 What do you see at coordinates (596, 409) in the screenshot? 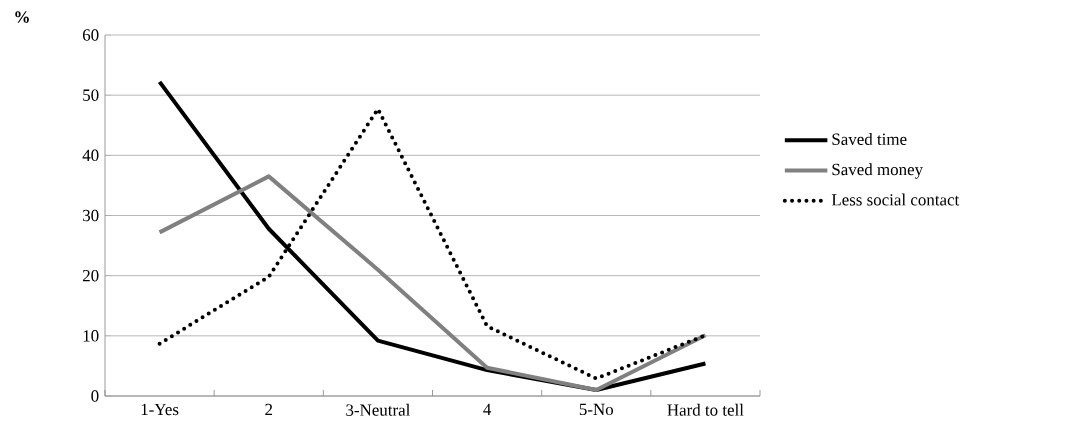
I see `x-tick-label: 5-No` at bounding box center [596, 409].